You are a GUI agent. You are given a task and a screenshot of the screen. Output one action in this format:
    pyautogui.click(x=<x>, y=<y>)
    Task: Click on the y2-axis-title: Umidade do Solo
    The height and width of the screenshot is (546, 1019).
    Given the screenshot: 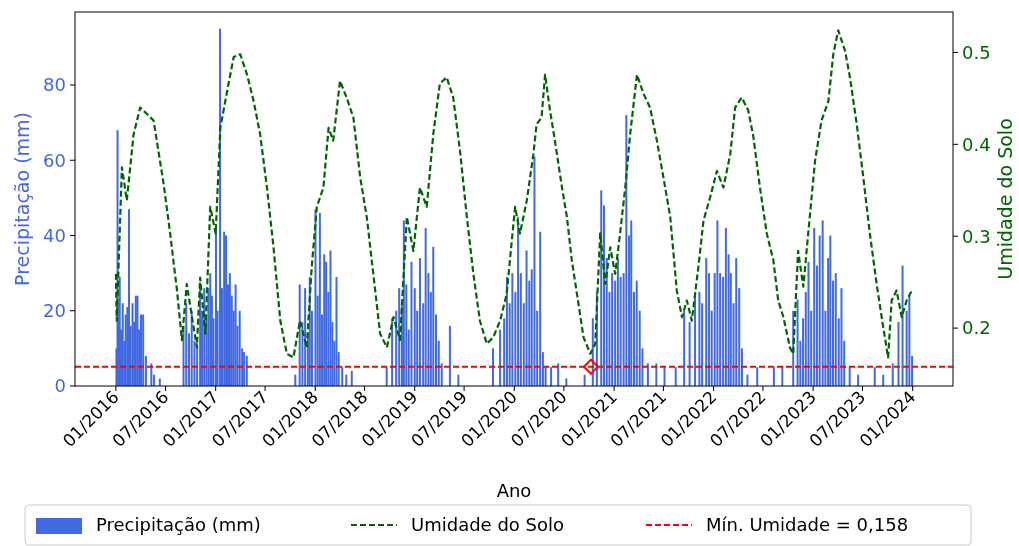 What is the action you would take?
    pyautogui.click(x=1005, y=199)
    